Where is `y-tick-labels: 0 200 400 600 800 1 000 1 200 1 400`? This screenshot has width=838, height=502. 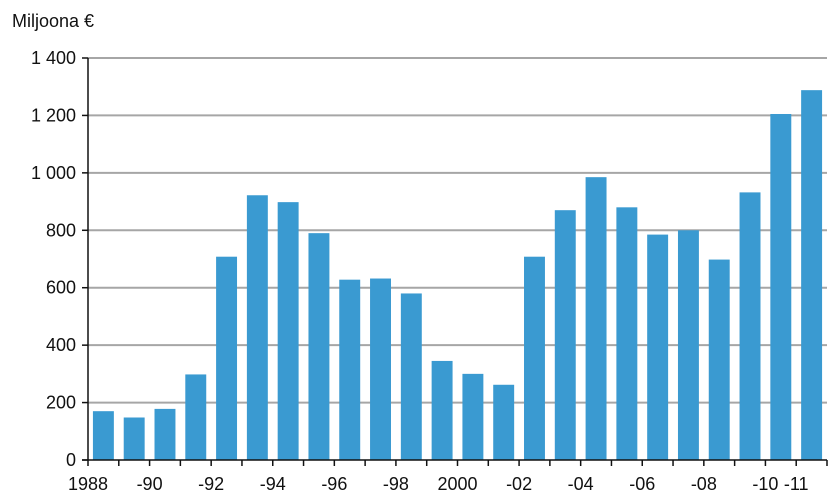
y-tick-labels: 0 200 400 600 800 1 000 1 200 1 400 is located at coordinates (53, 259).